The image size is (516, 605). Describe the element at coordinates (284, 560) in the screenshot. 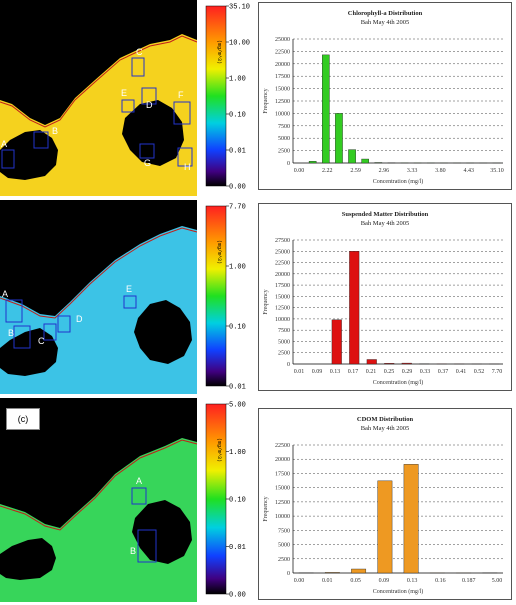

I see `y-tick-label: 2500` at that location.